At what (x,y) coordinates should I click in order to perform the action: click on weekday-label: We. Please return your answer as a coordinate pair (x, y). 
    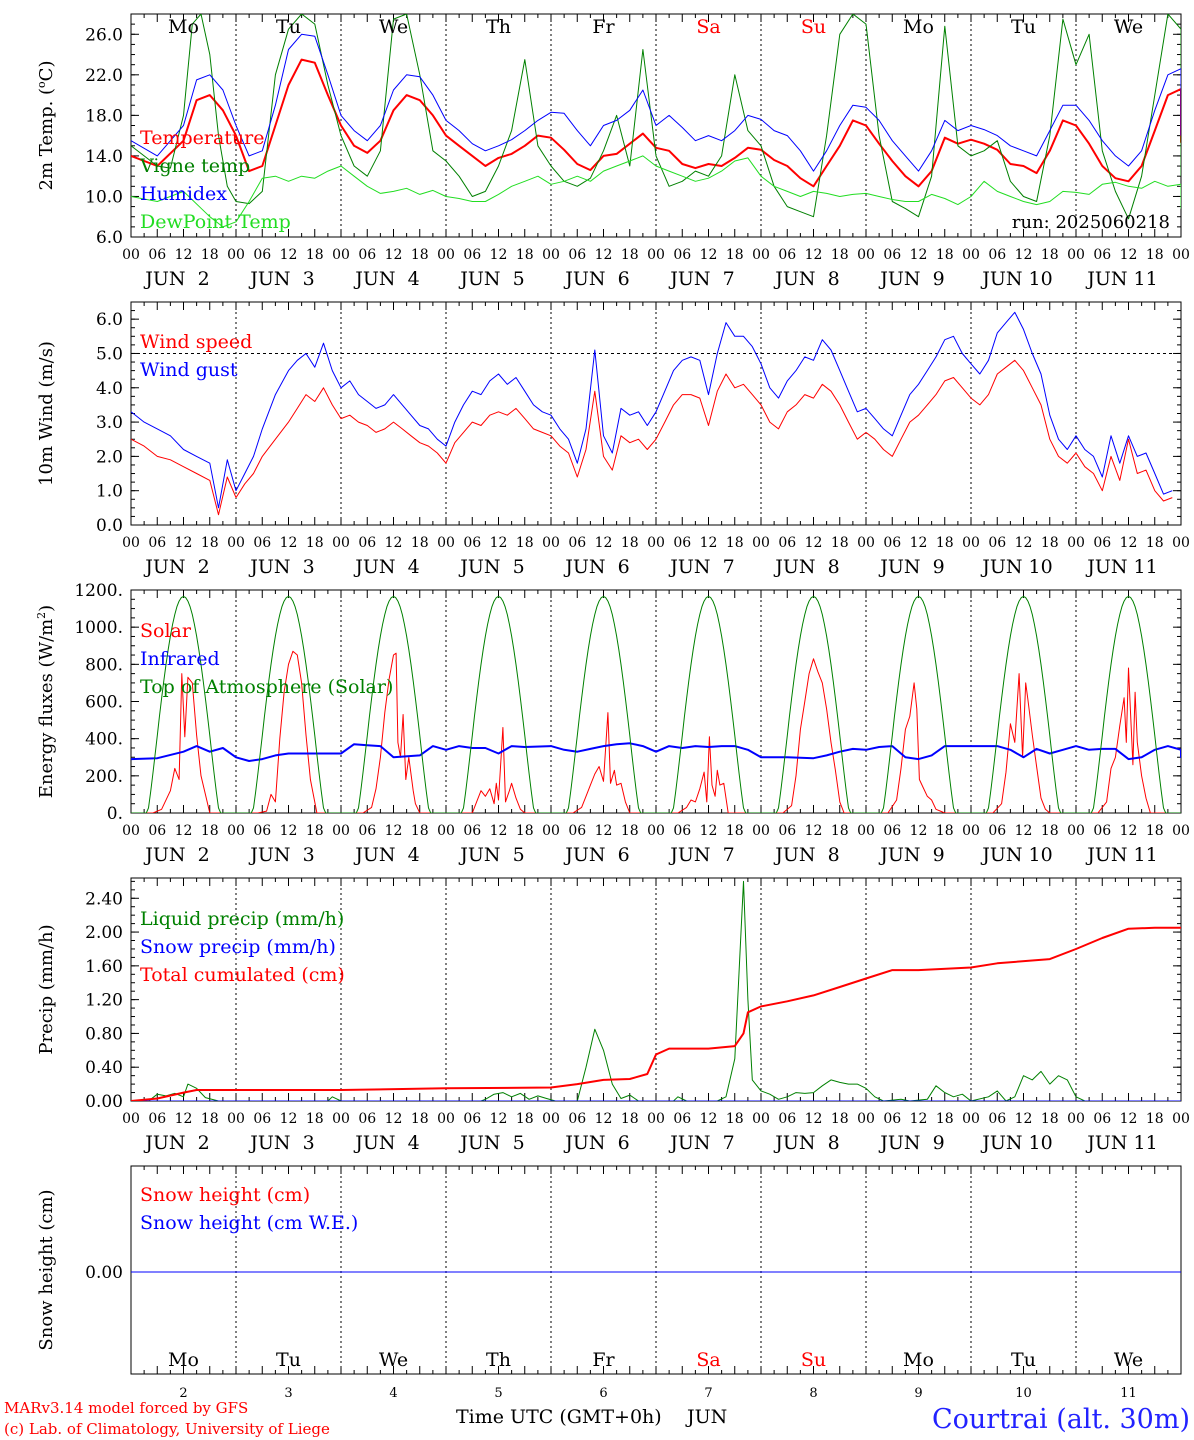
    Looking at the image, I should click on (1128, 1360).